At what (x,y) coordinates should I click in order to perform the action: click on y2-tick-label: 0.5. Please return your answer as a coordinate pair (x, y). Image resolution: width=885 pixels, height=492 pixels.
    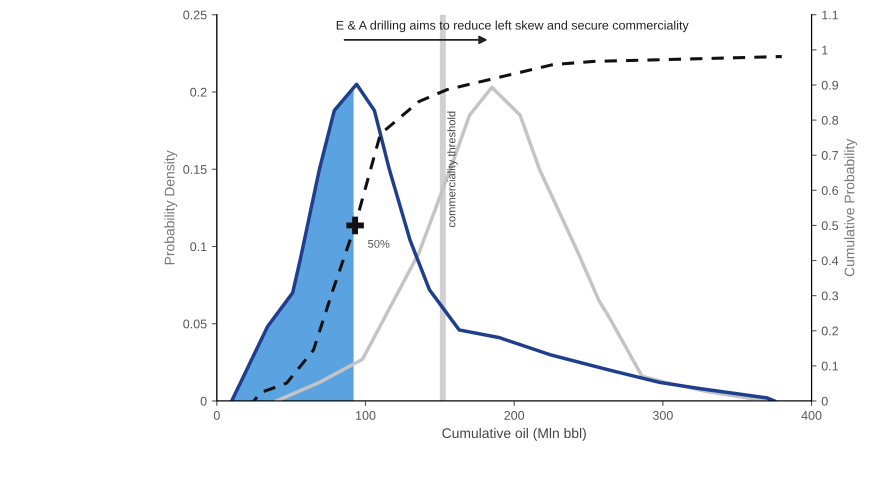
    Looking at the image, I should click on (830, 225).